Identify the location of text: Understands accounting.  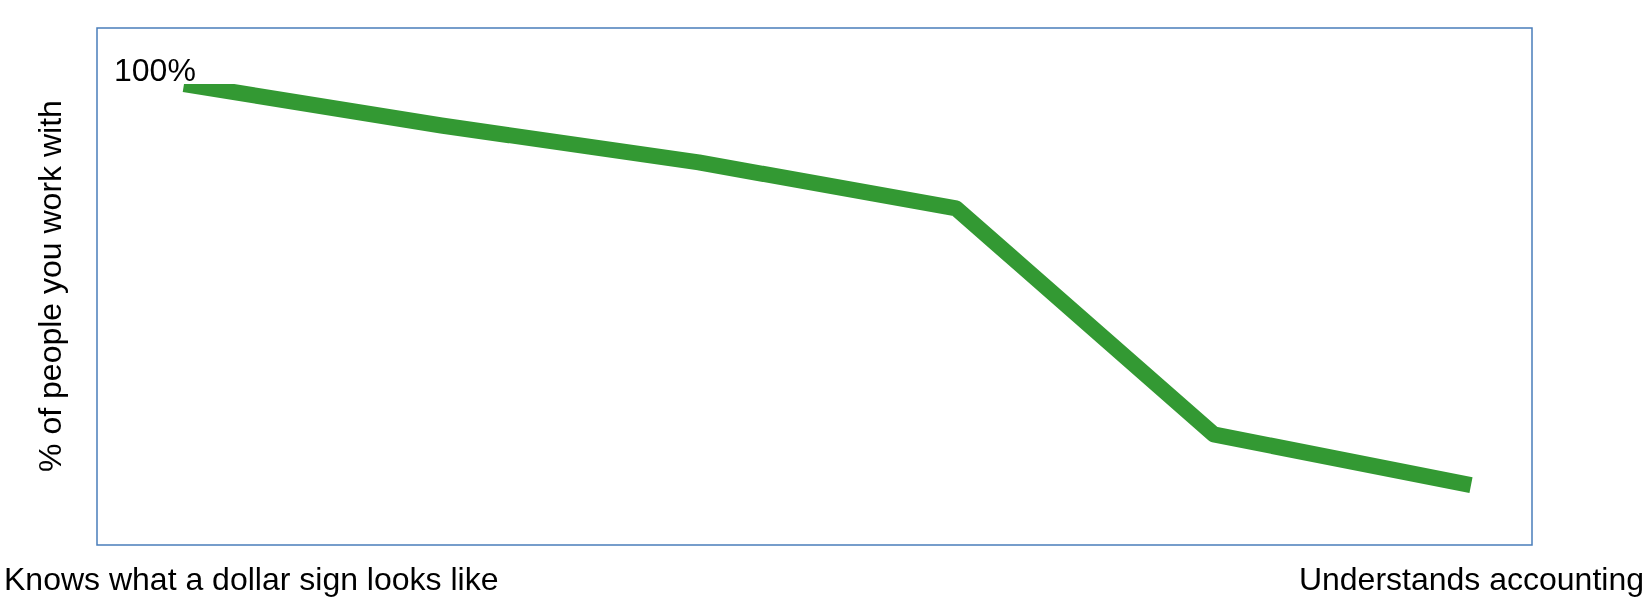
(1471, 578).